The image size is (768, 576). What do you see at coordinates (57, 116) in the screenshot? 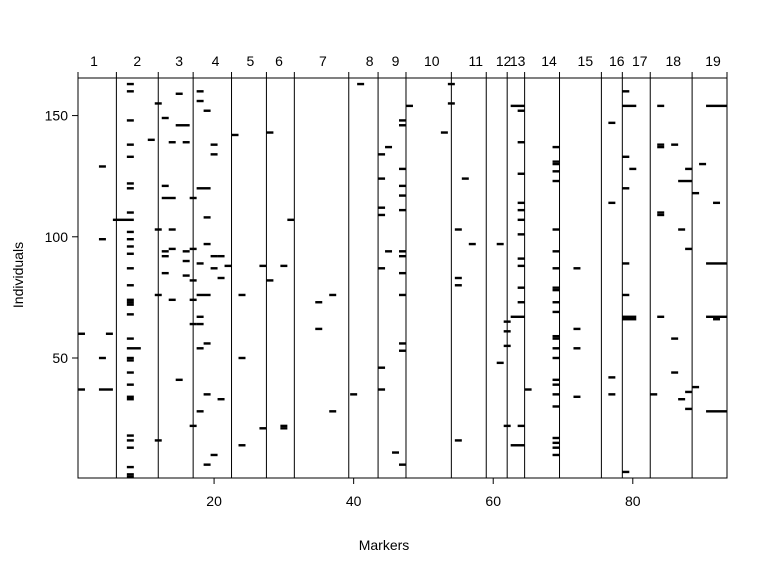
I see `y-tick-label: 150` at bounding box center [57, 116].